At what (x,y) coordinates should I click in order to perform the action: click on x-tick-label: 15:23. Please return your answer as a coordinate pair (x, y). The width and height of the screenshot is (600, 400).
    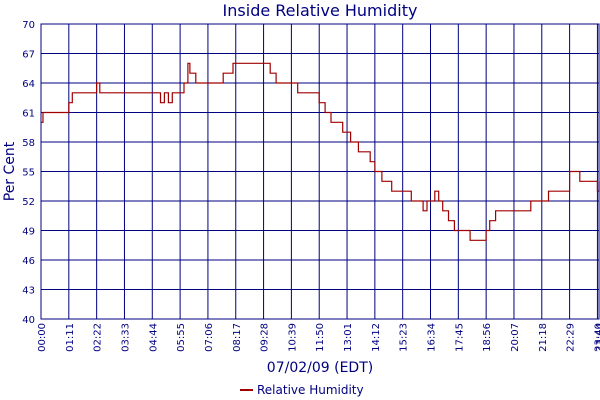
    Looking at the image, I should click on (404, 337).